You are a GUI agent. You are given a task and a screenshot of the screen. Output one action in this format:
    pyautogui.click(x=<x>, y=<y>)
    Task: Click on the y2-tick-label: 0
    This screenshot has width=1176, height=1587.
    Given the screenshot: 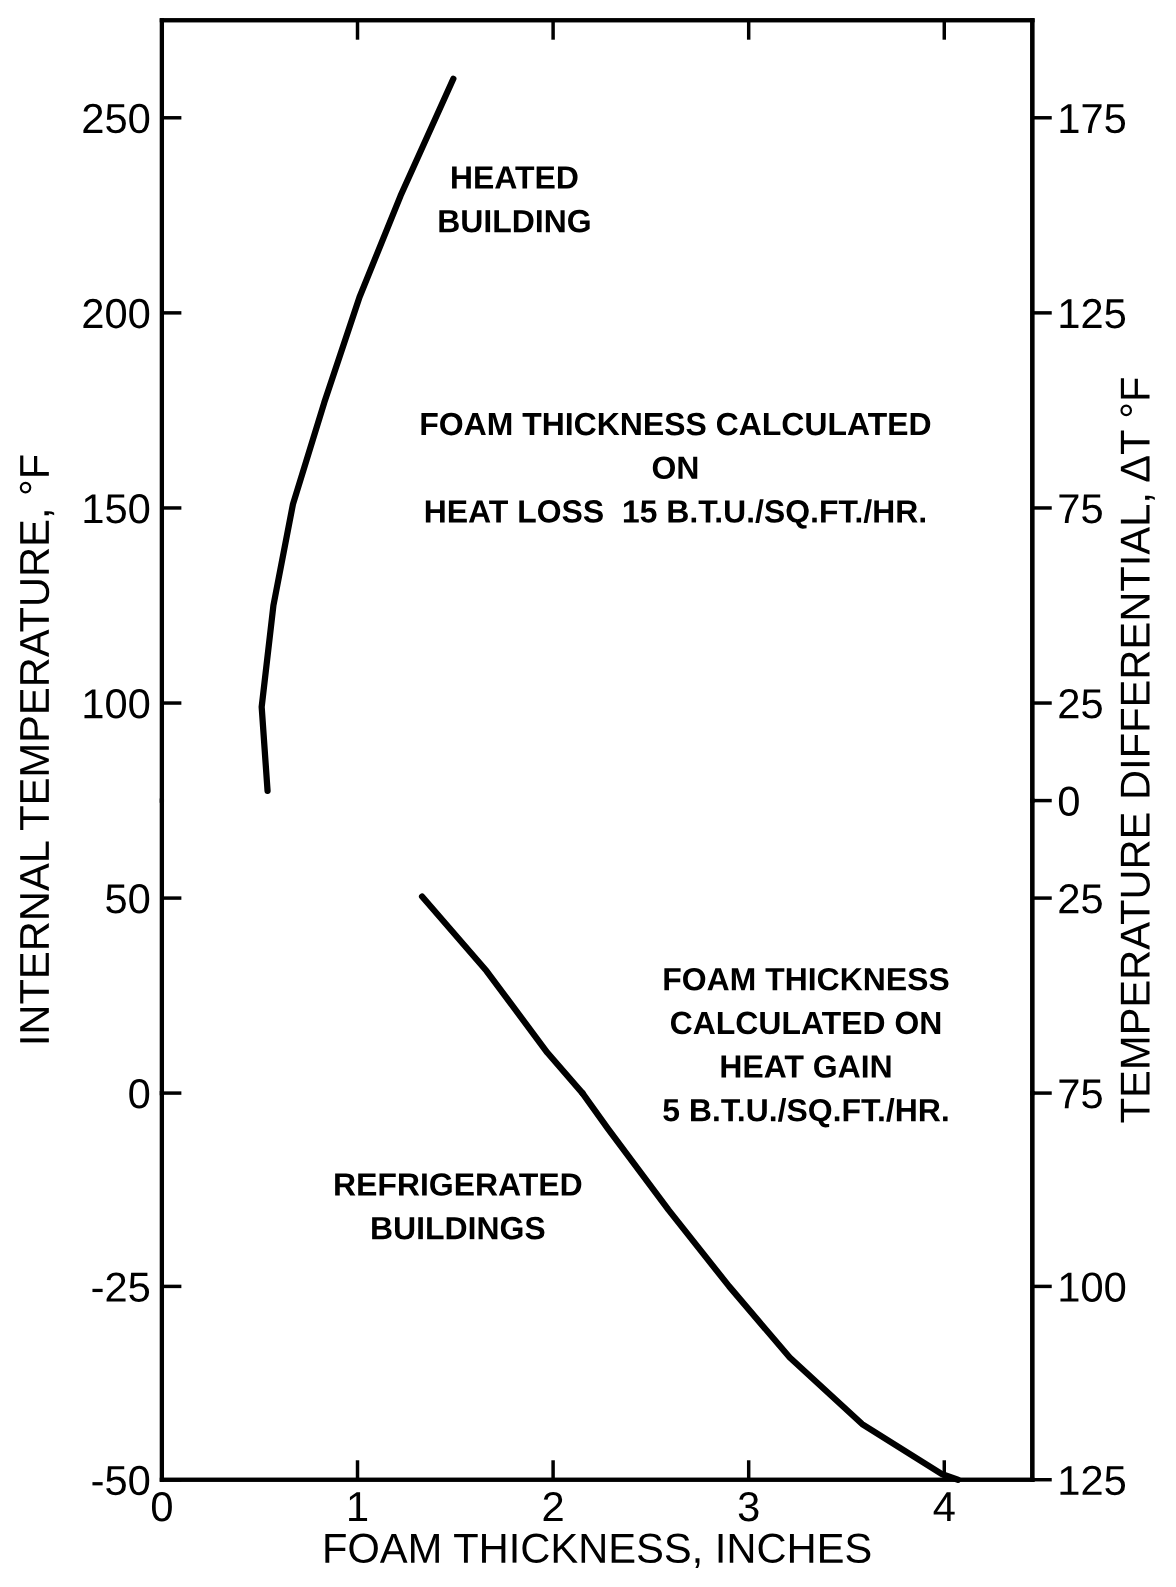 What is the action you would take?
    pyautogui.click(x=1068, y=801)
    